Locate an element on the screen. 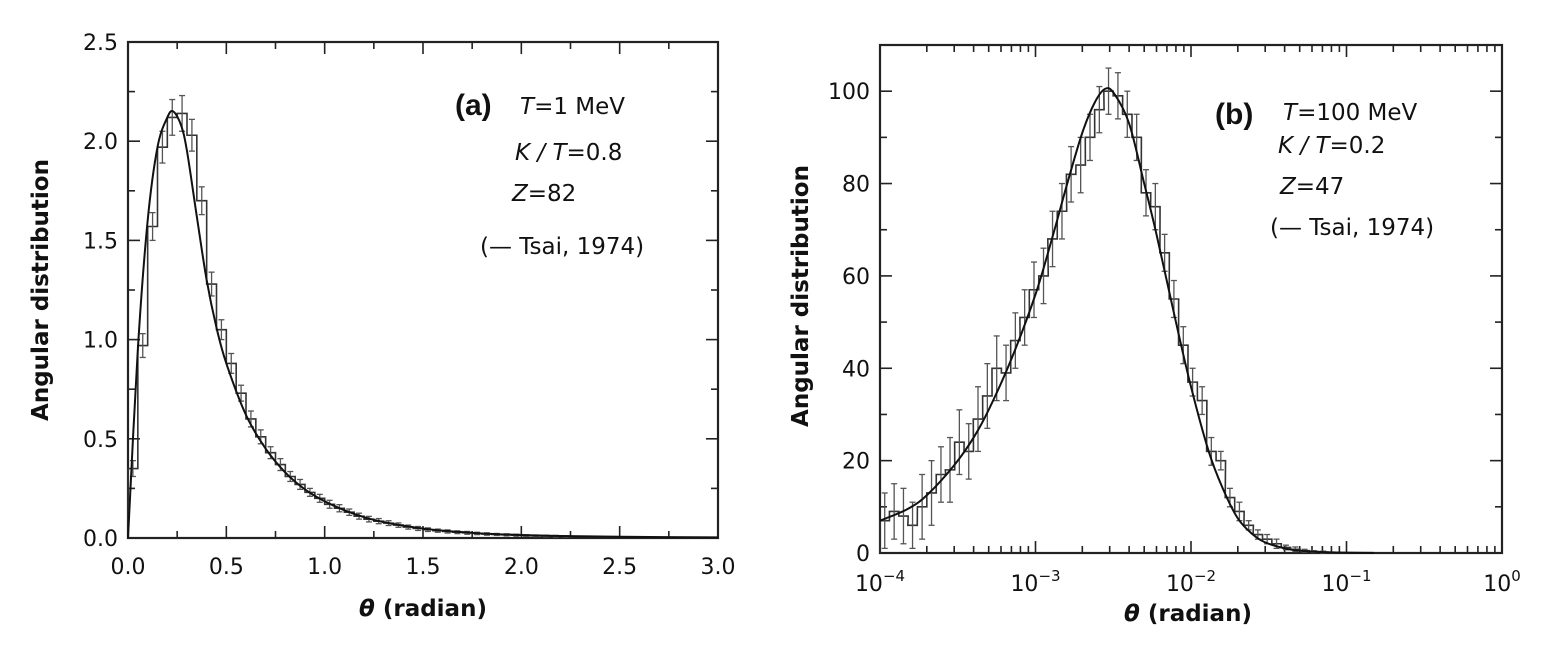 The width and height of the screenshot is (1560, 654). panel-b-ylabel: Angular distribution is located at coordinates (801, 296).